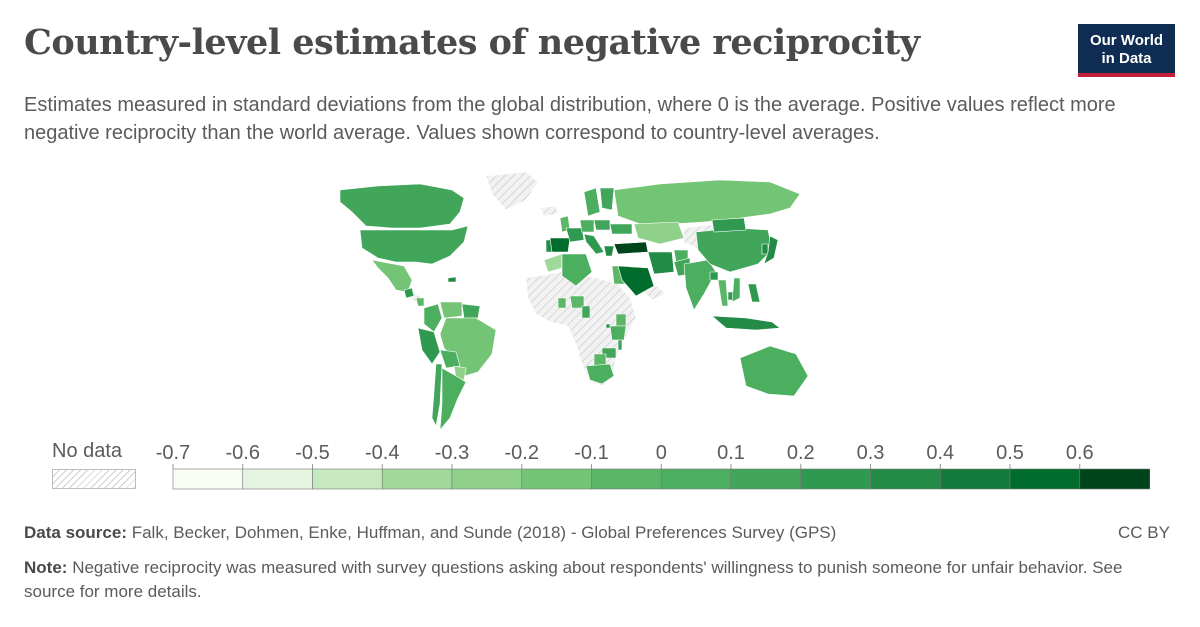  I want to click on country-argentina: Argentina, so click(453, 399).